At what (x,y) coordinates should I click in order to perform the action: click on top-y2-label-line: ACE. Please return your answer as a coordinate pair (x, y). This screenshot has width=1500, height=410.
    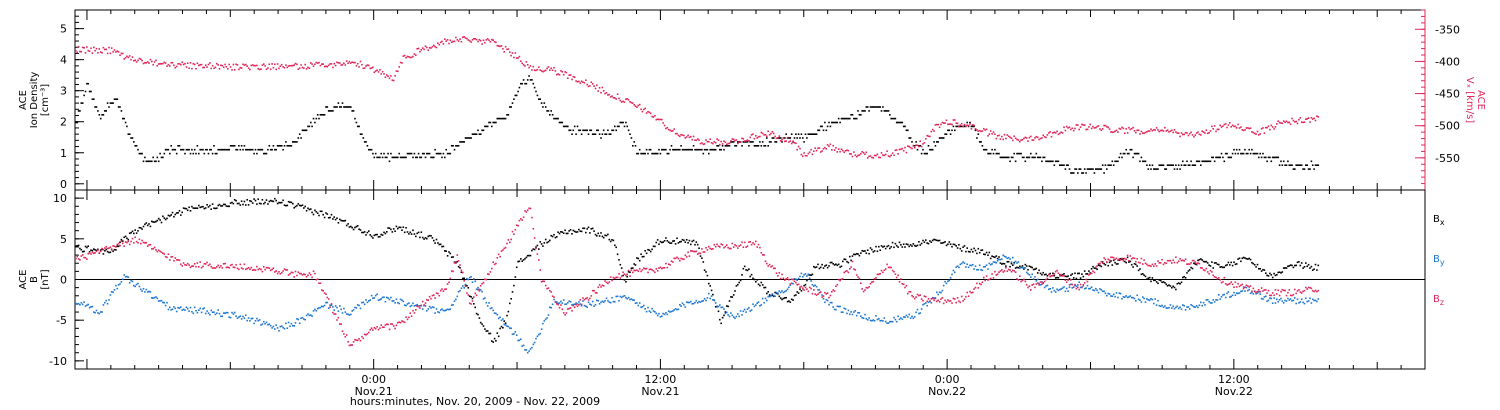
    Looking at the image, I should click on (1480, 100).